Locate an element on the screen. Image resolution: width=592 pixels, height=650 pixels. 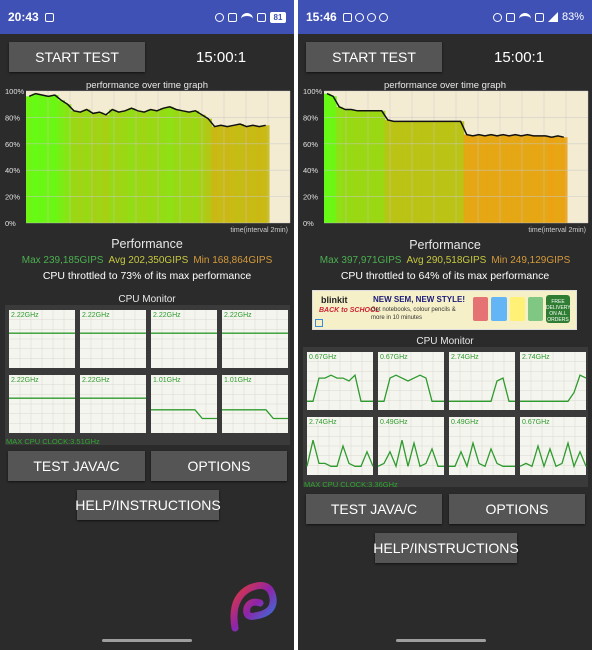
ad-tagline: BACK to SCHOOL is located at coordinates (349, 310).